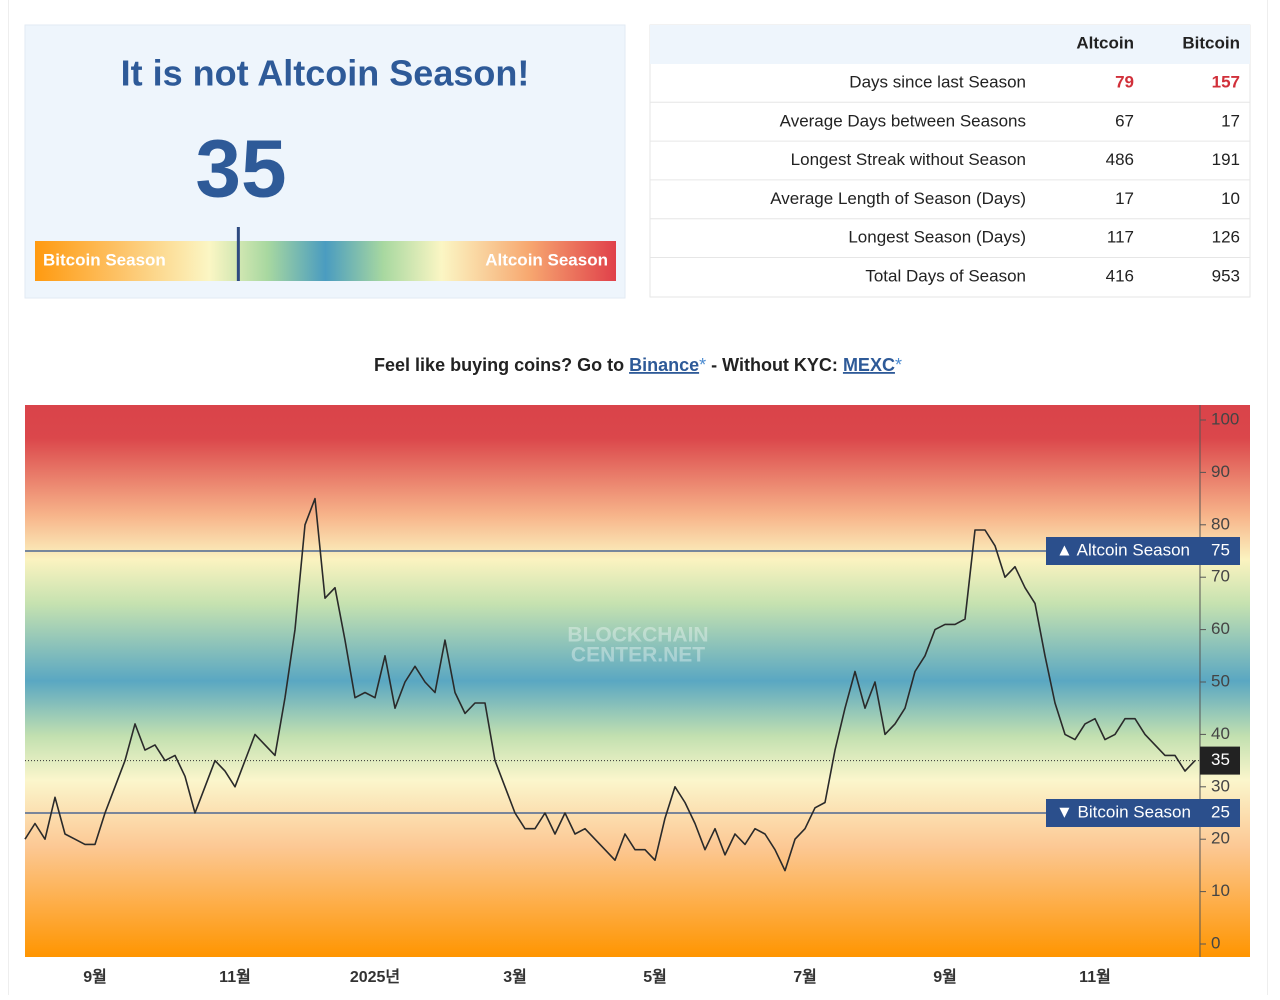  I want to click on row-label: Longest Streak without Season, so click(908, 159).